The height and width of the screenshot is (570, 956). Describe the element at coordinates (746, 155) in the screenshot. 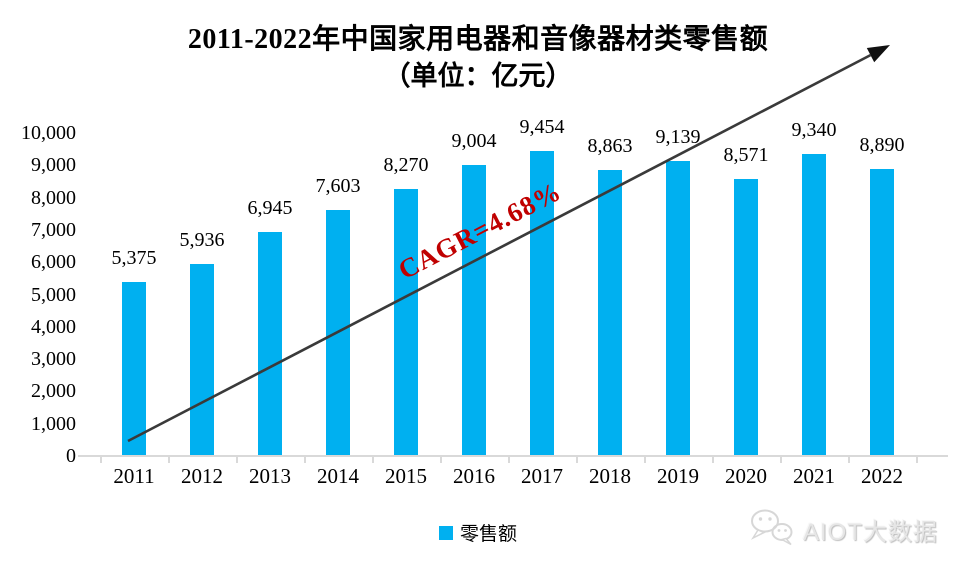

I see `bar-value-label: 8,571` at that location.